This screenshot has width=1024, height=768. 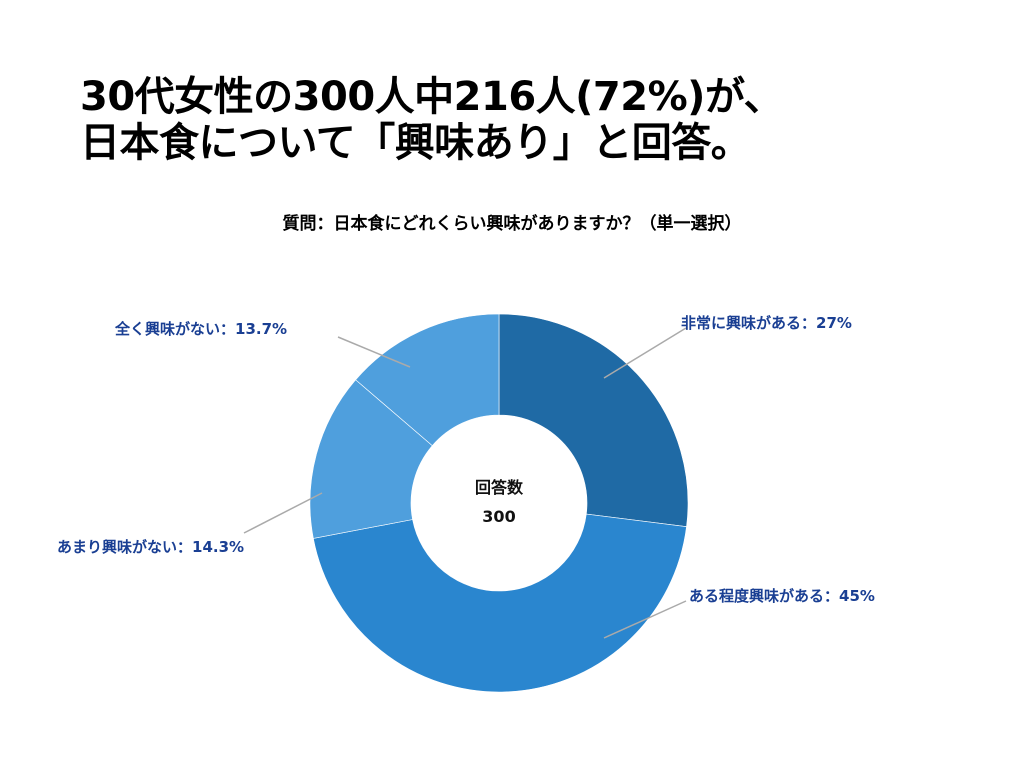 I want to click on headline-line-2: 日本食について「興味あり」と回答。, so click(x=415, y=143).